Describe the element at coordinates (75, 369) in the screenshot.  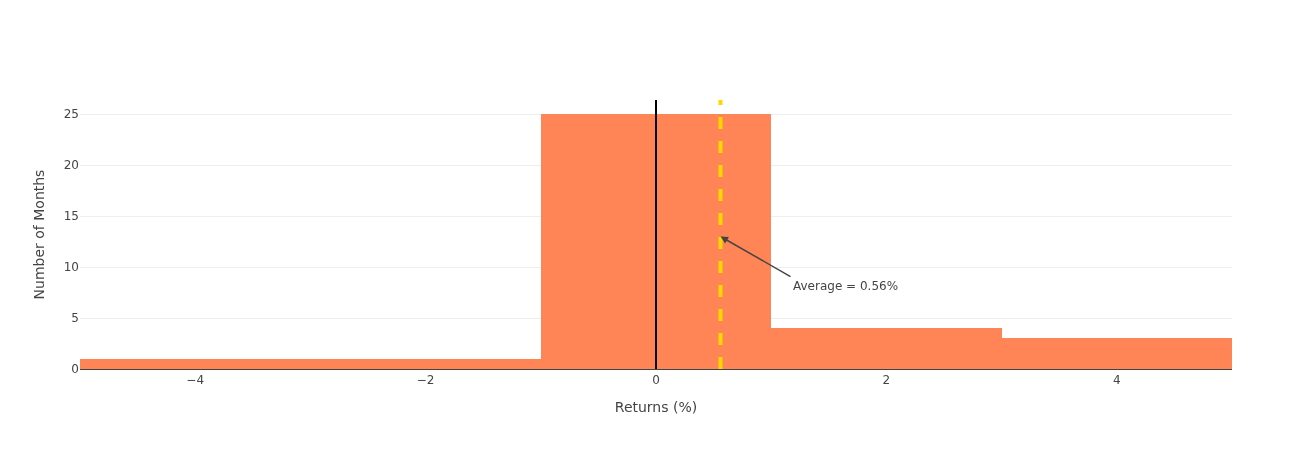
I see `y-tick-label: 0` at that location.